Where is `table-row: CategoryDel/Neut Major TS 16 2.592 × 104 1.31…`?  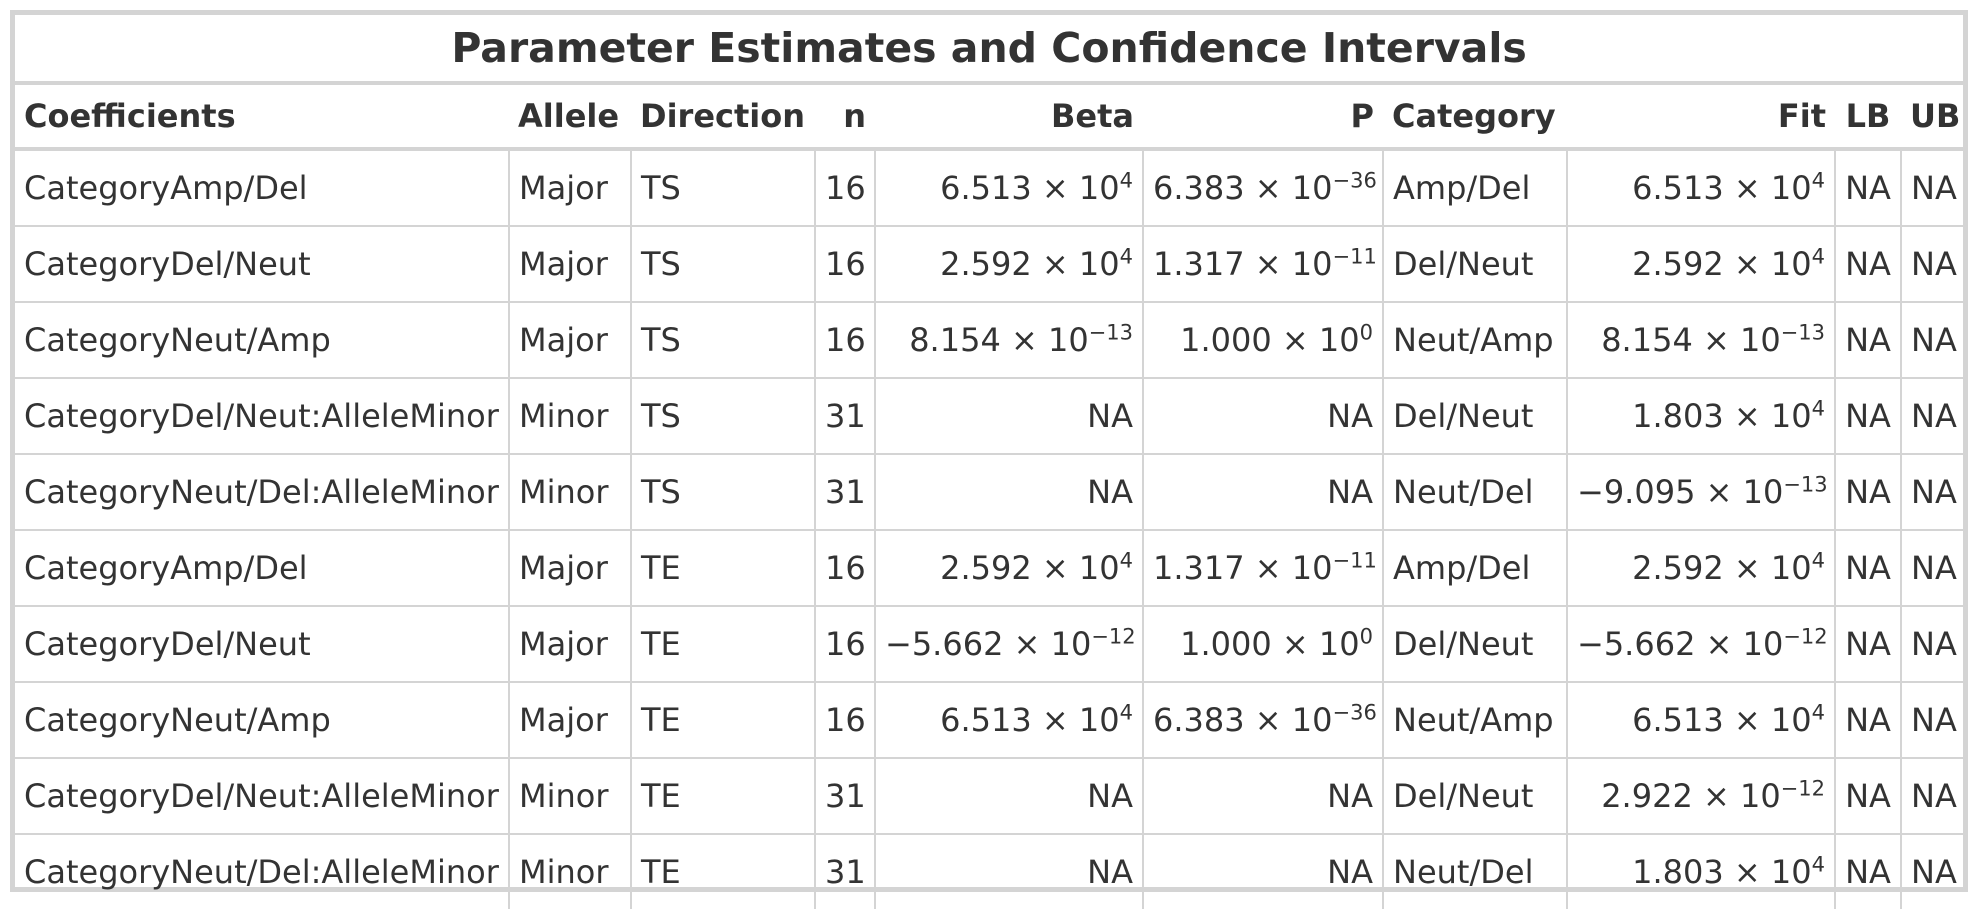
table-row: CategoryDel/Neut Major TS 16 2.592 × 104 1.31… is located at coordinates (989, 263).